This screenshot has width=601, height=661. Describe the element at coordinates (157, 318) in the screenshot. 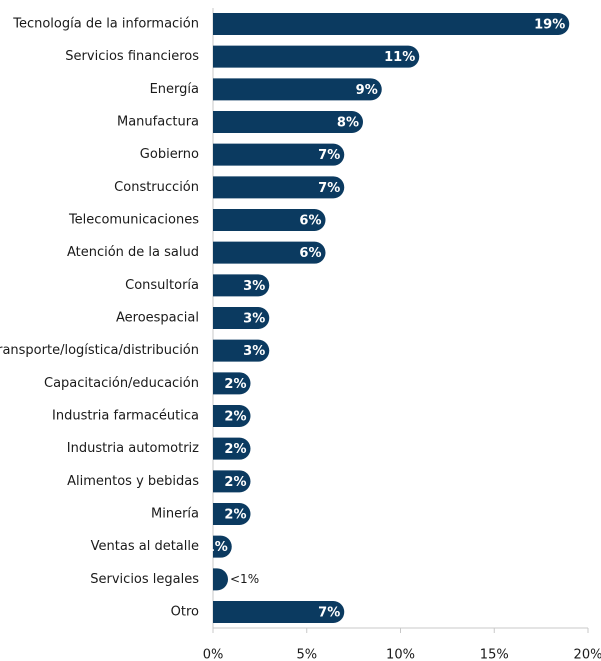

I see `y-tick-label: Aeroespacial` at that location.